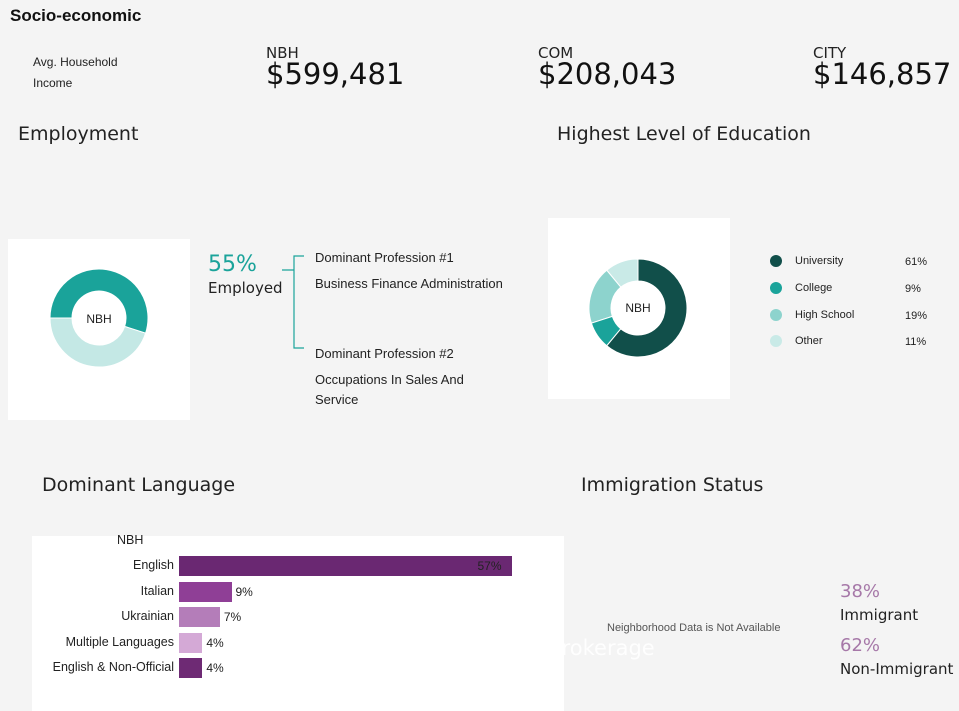  Describe the element at coordinates (245, 288) in the screenshot. I see `employed-label: Employed` at that location.